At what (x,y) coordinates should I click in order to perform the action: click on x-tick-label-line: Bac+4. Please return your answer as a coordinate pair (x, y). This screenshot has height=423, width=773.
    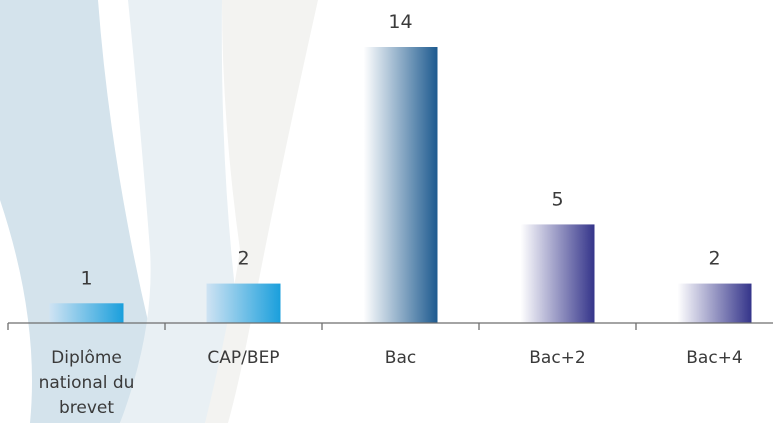
    Looking at the image, I should click on (714, 358).